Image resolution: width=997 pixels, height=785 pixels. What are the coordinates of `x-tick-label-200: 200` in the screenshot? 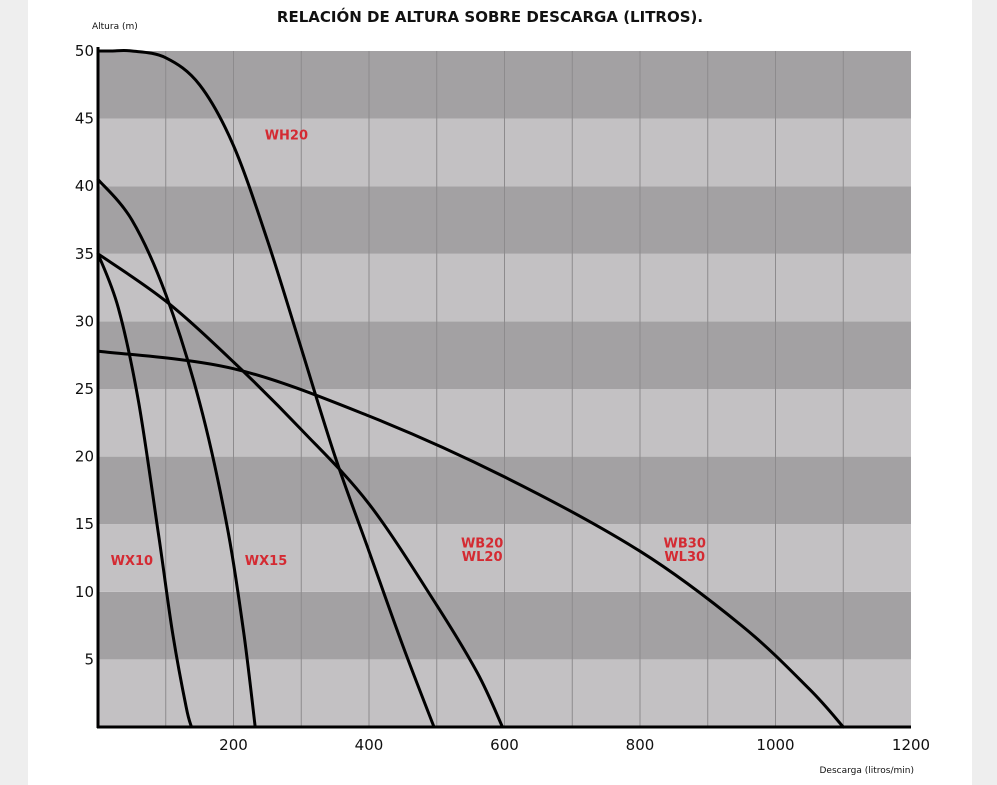 It's located at (233, 745).